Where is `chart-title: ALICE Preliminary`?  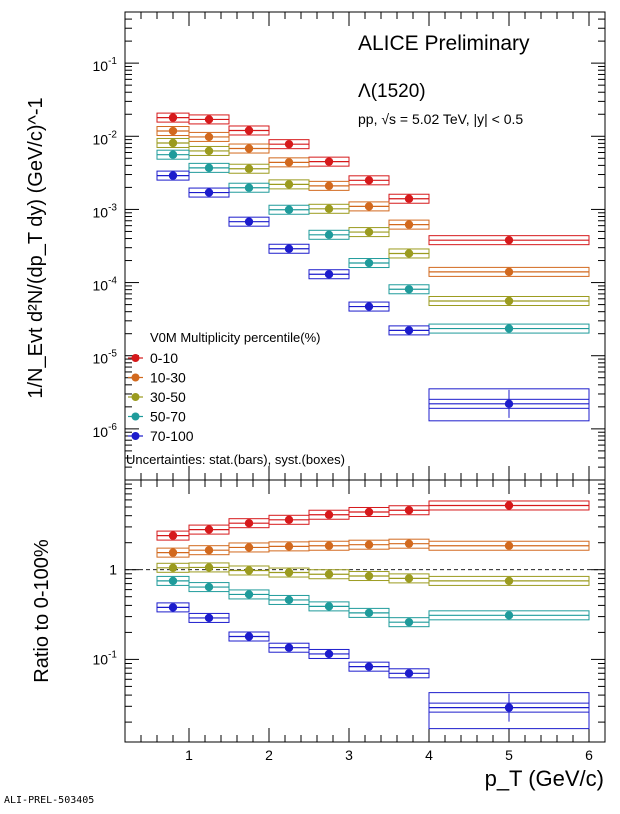 chart-title: ALICE Preliminary is located at coordinates (444, 43).